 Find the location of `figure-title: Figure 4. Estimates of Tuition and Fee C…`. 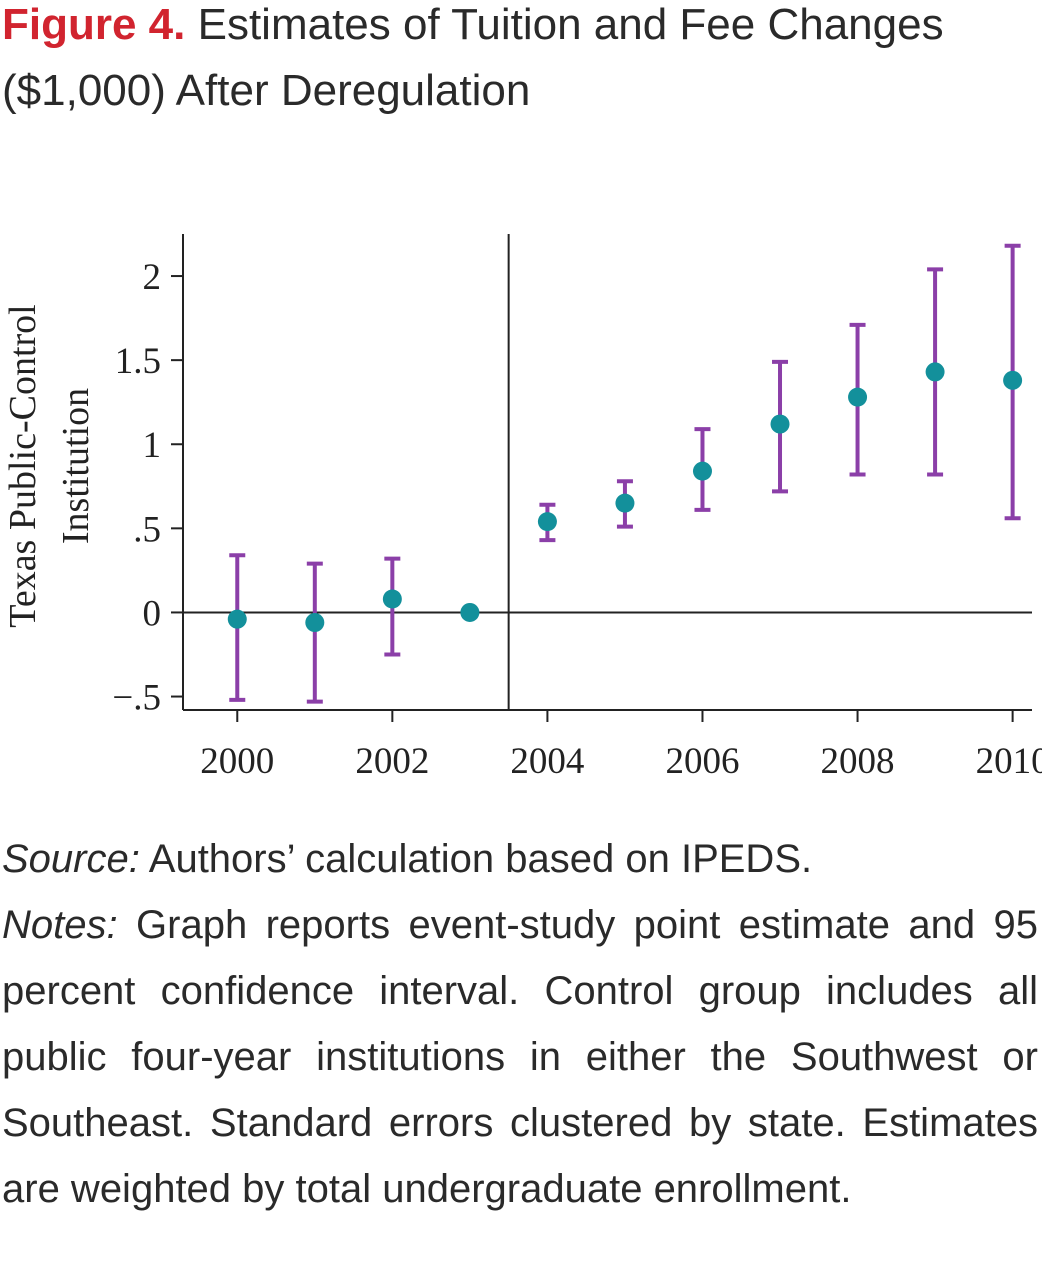

figure-title: Figure 4. Estimates of Tuition and Fee C… is located at coordinates (517, 62).